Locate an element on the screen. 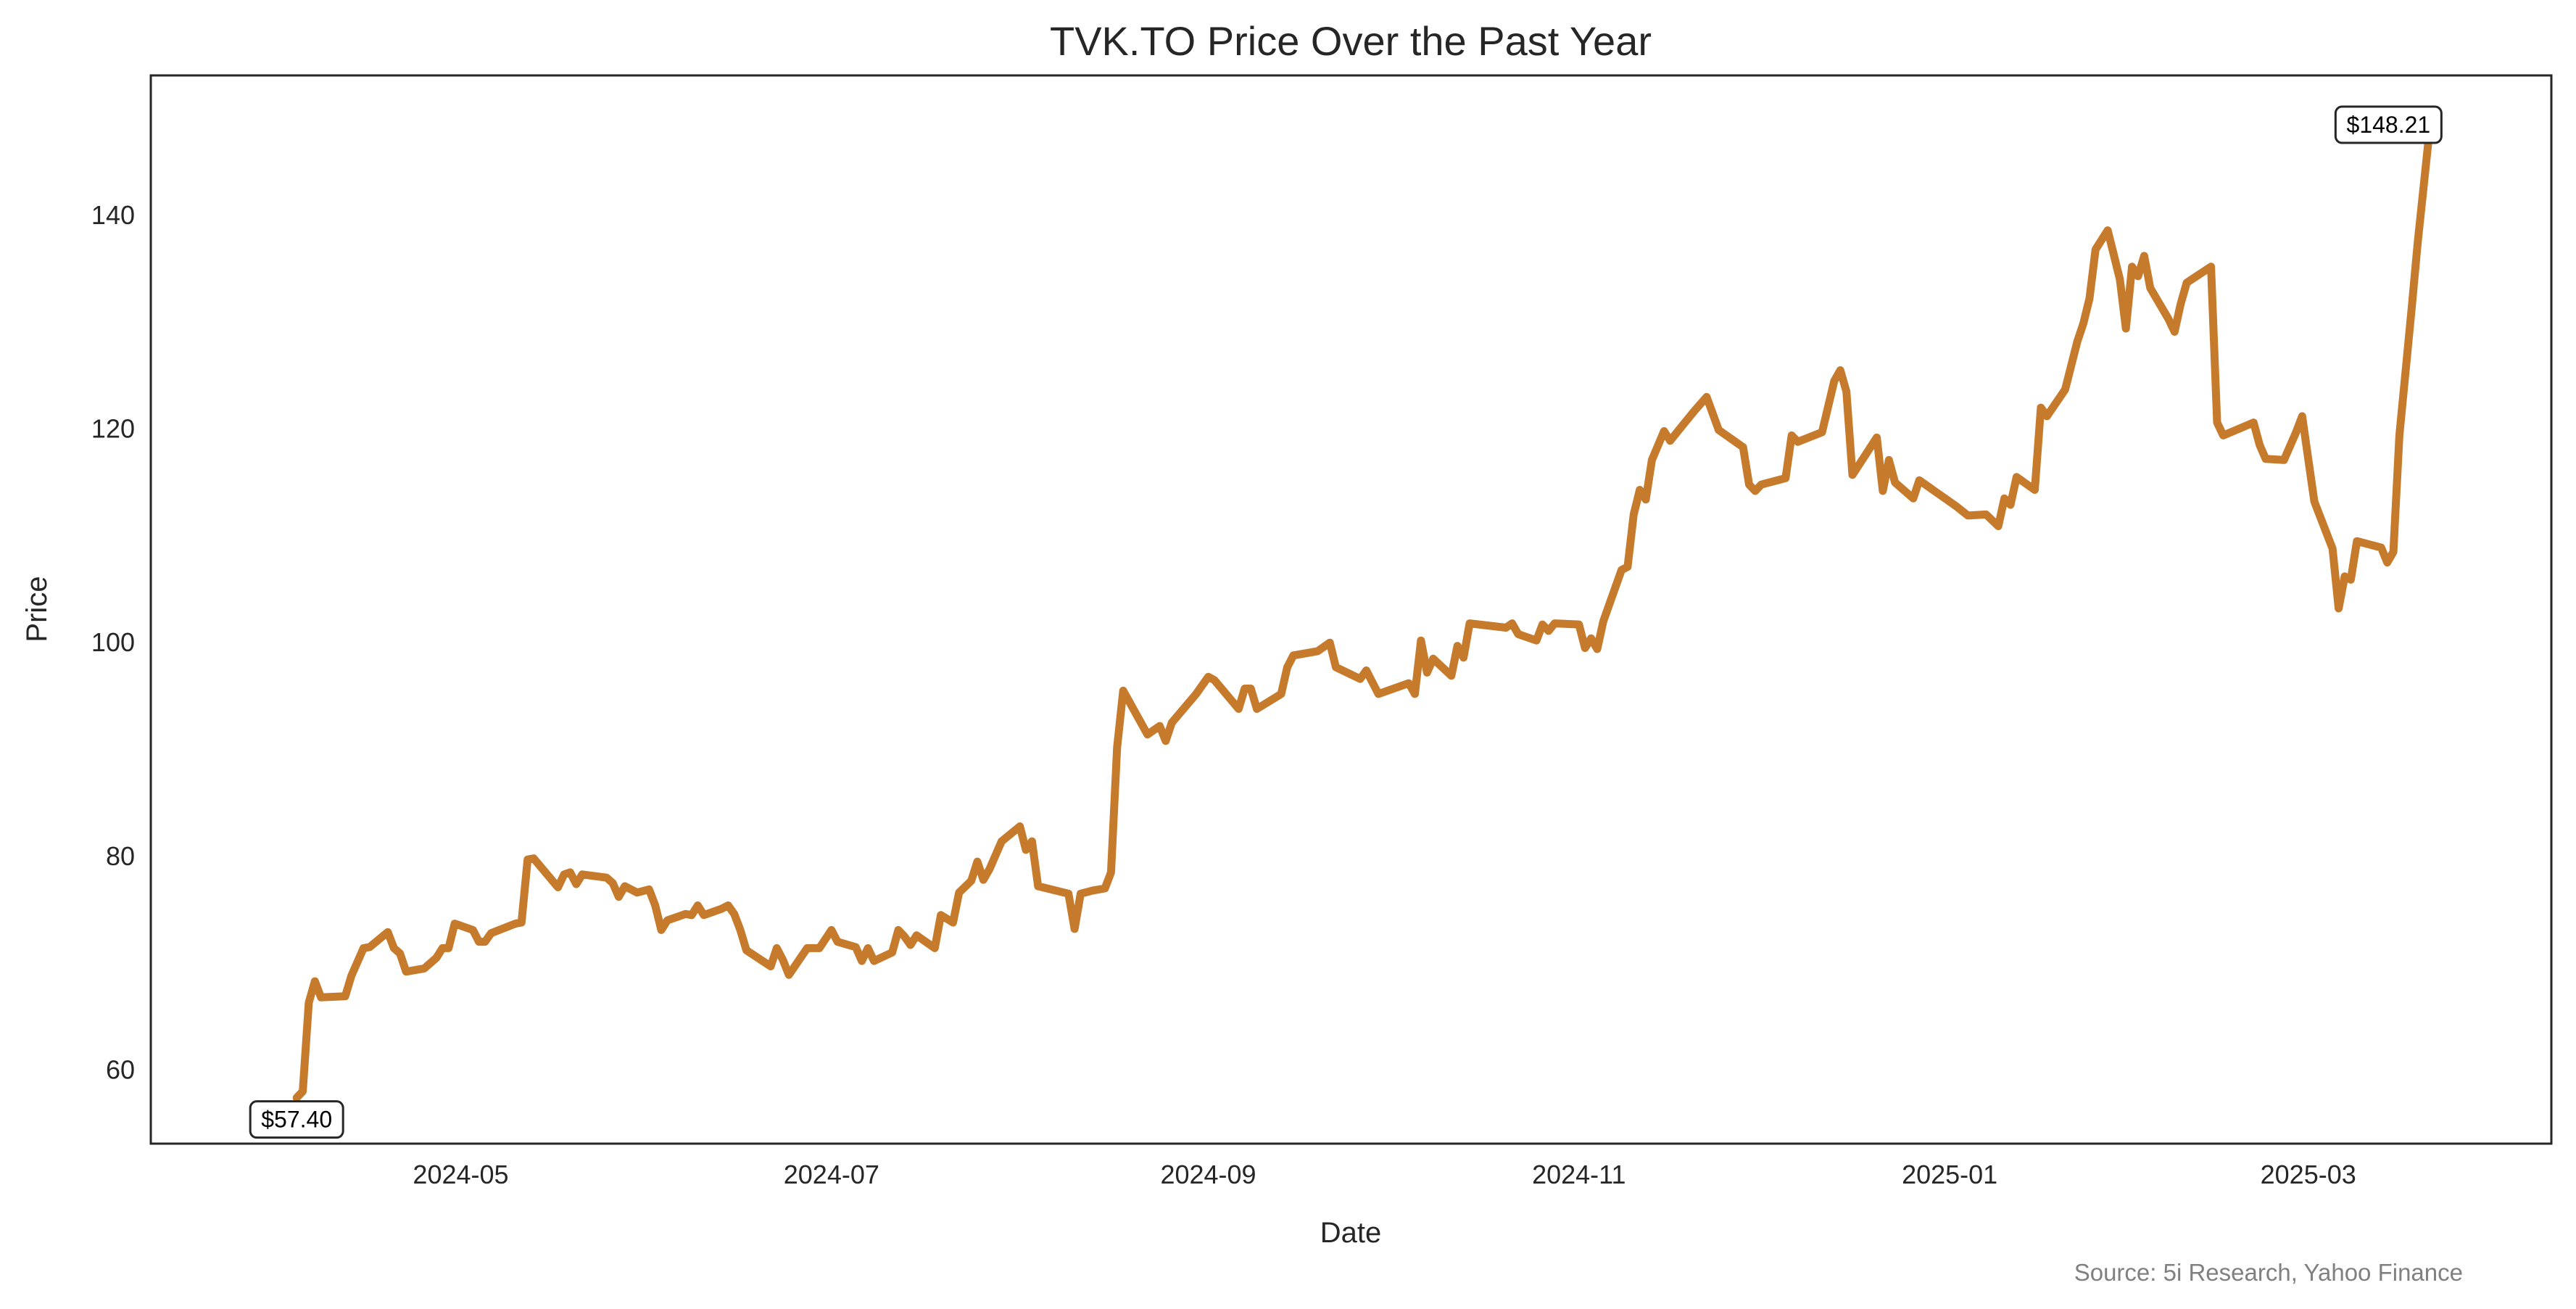 This screenshot has width=2576, height=1309. x-tick-label: 2025-01 is located at coordinates (1949, 1174).